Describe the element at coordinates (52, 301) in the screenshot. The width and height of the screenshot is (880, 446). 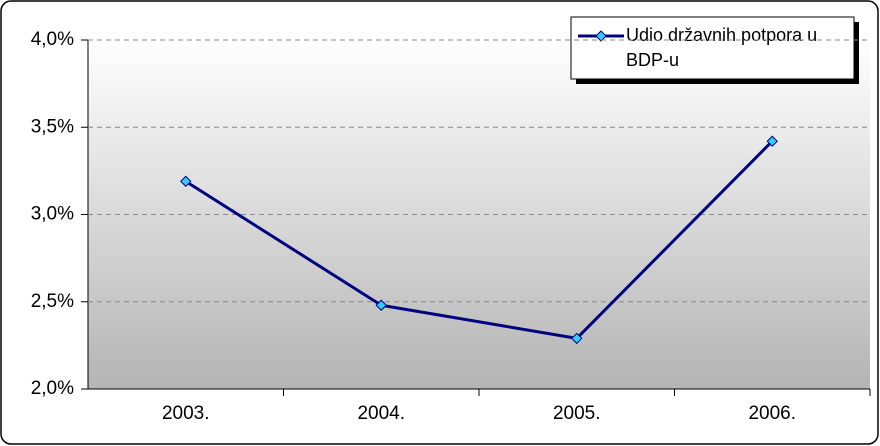
I see `y-tick-label: 2,5%` at that location.